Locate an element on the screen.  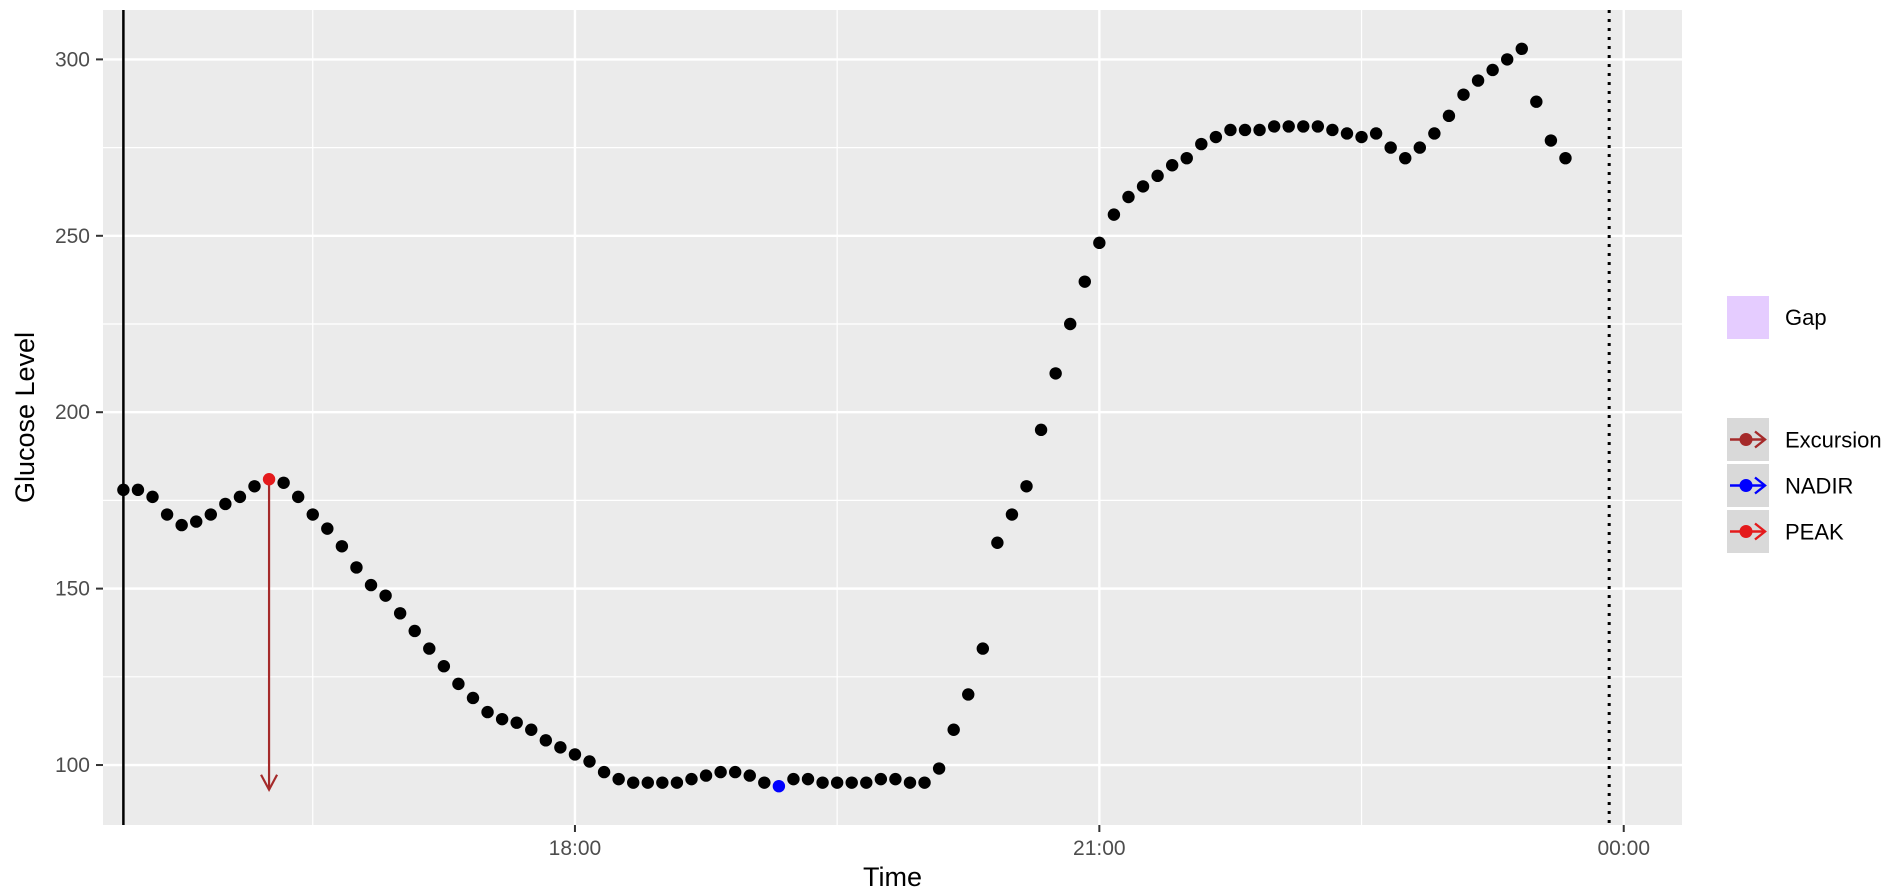
y-tick-label: 150 is located at coordinates (72, 589).